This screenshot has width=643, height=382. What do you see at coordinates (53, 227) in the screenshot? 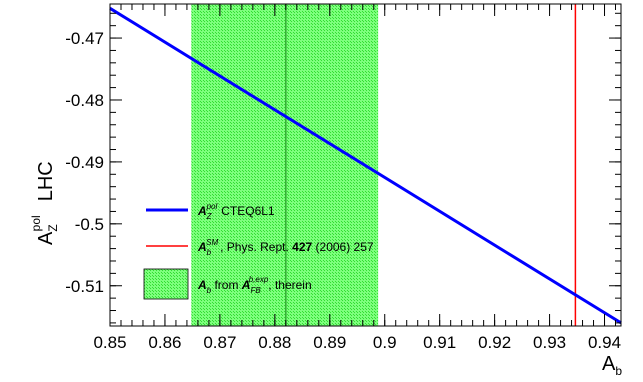
I see `y-axis-title-sub: Z` at bounding box center [53, 227].